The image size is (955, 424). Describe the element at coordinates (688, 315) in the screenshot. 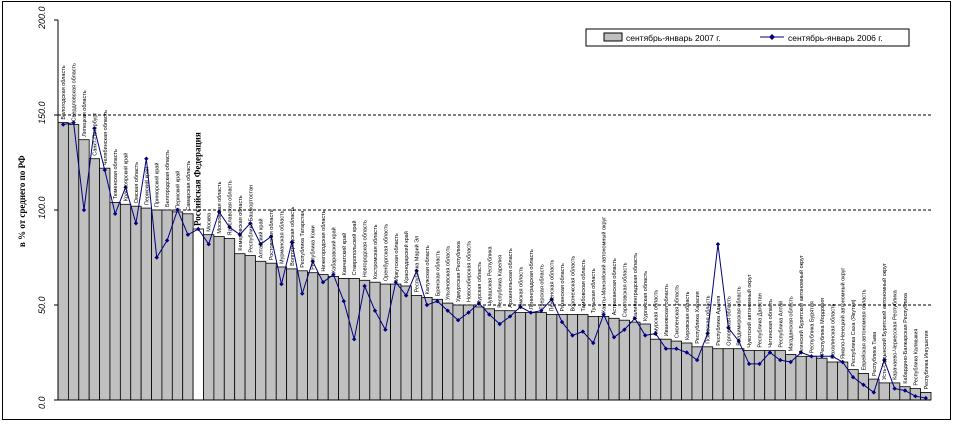

I see `category-label: Кировская область` at that location.